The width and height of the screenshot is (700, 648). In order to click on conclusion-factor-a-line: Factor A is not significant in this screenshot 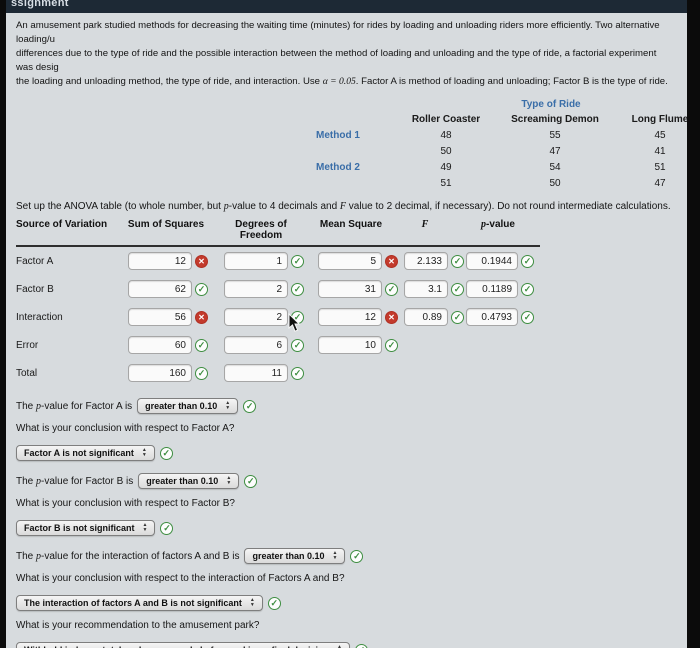, I will do `click(345, 453)`.